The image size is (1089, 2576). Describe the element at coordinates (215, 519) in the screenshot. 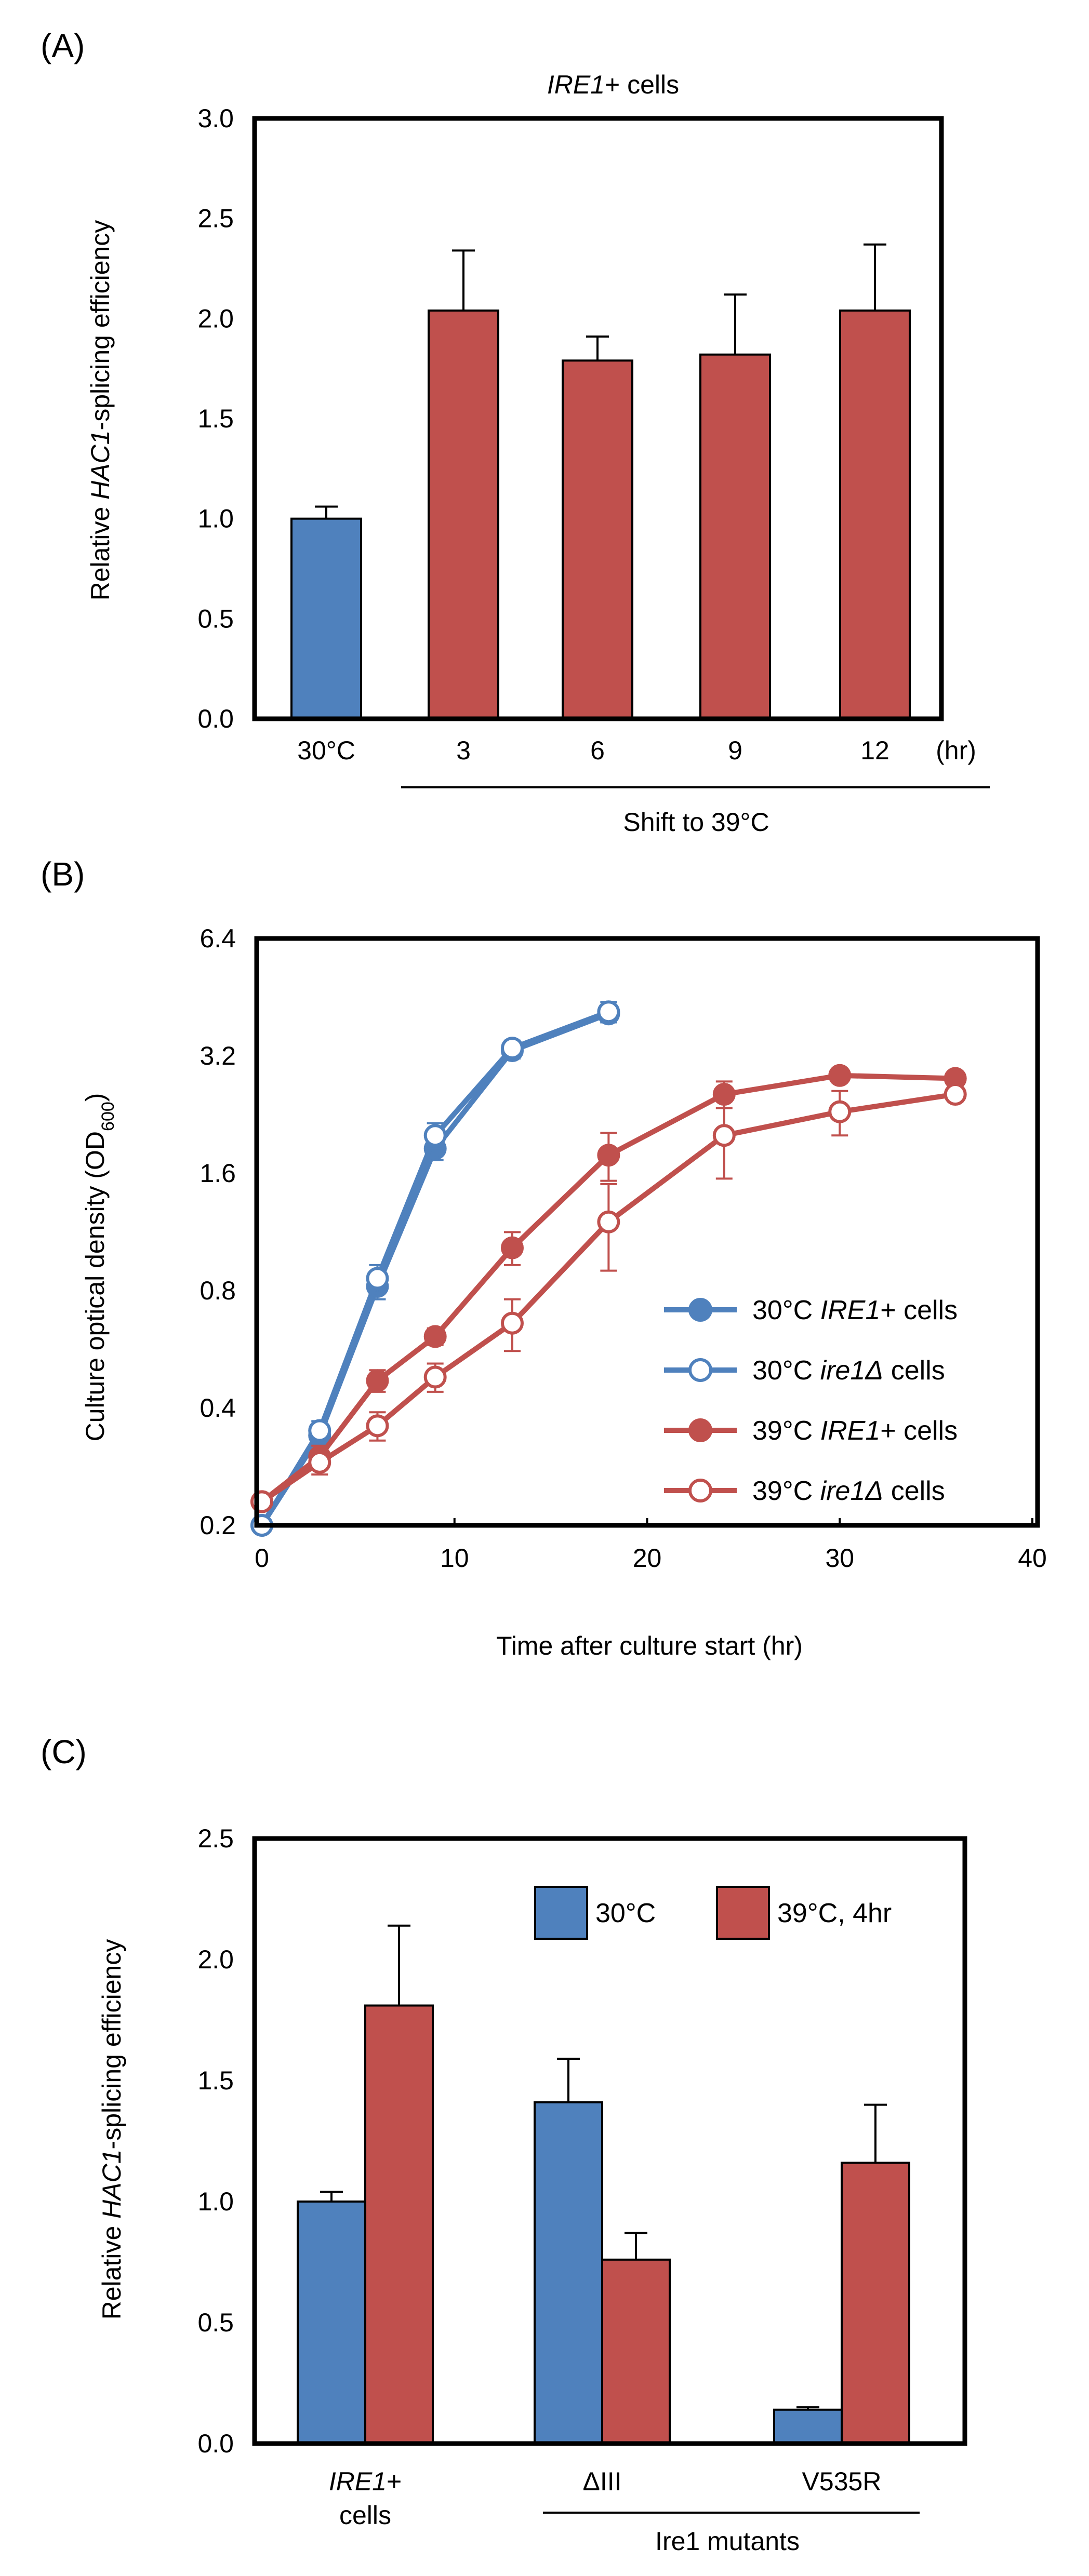

I see `panel-a-y-tick-label: 1.0` at that location.